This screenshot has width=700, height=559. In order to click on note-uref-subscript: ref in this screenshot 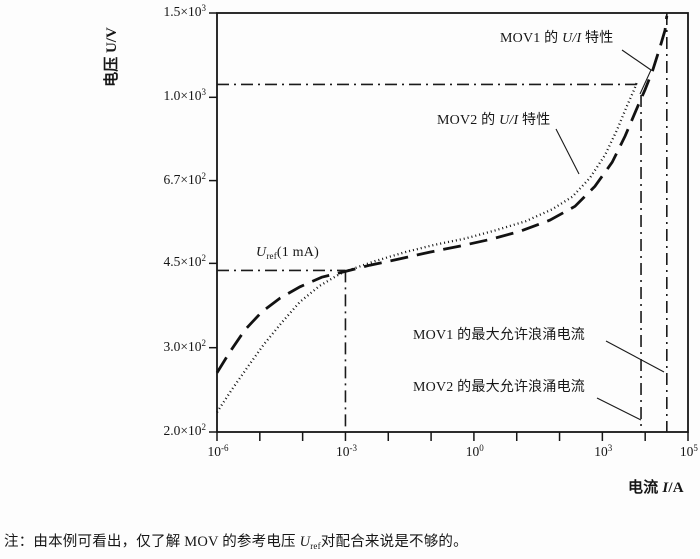, I will do `click(315, 546)`.